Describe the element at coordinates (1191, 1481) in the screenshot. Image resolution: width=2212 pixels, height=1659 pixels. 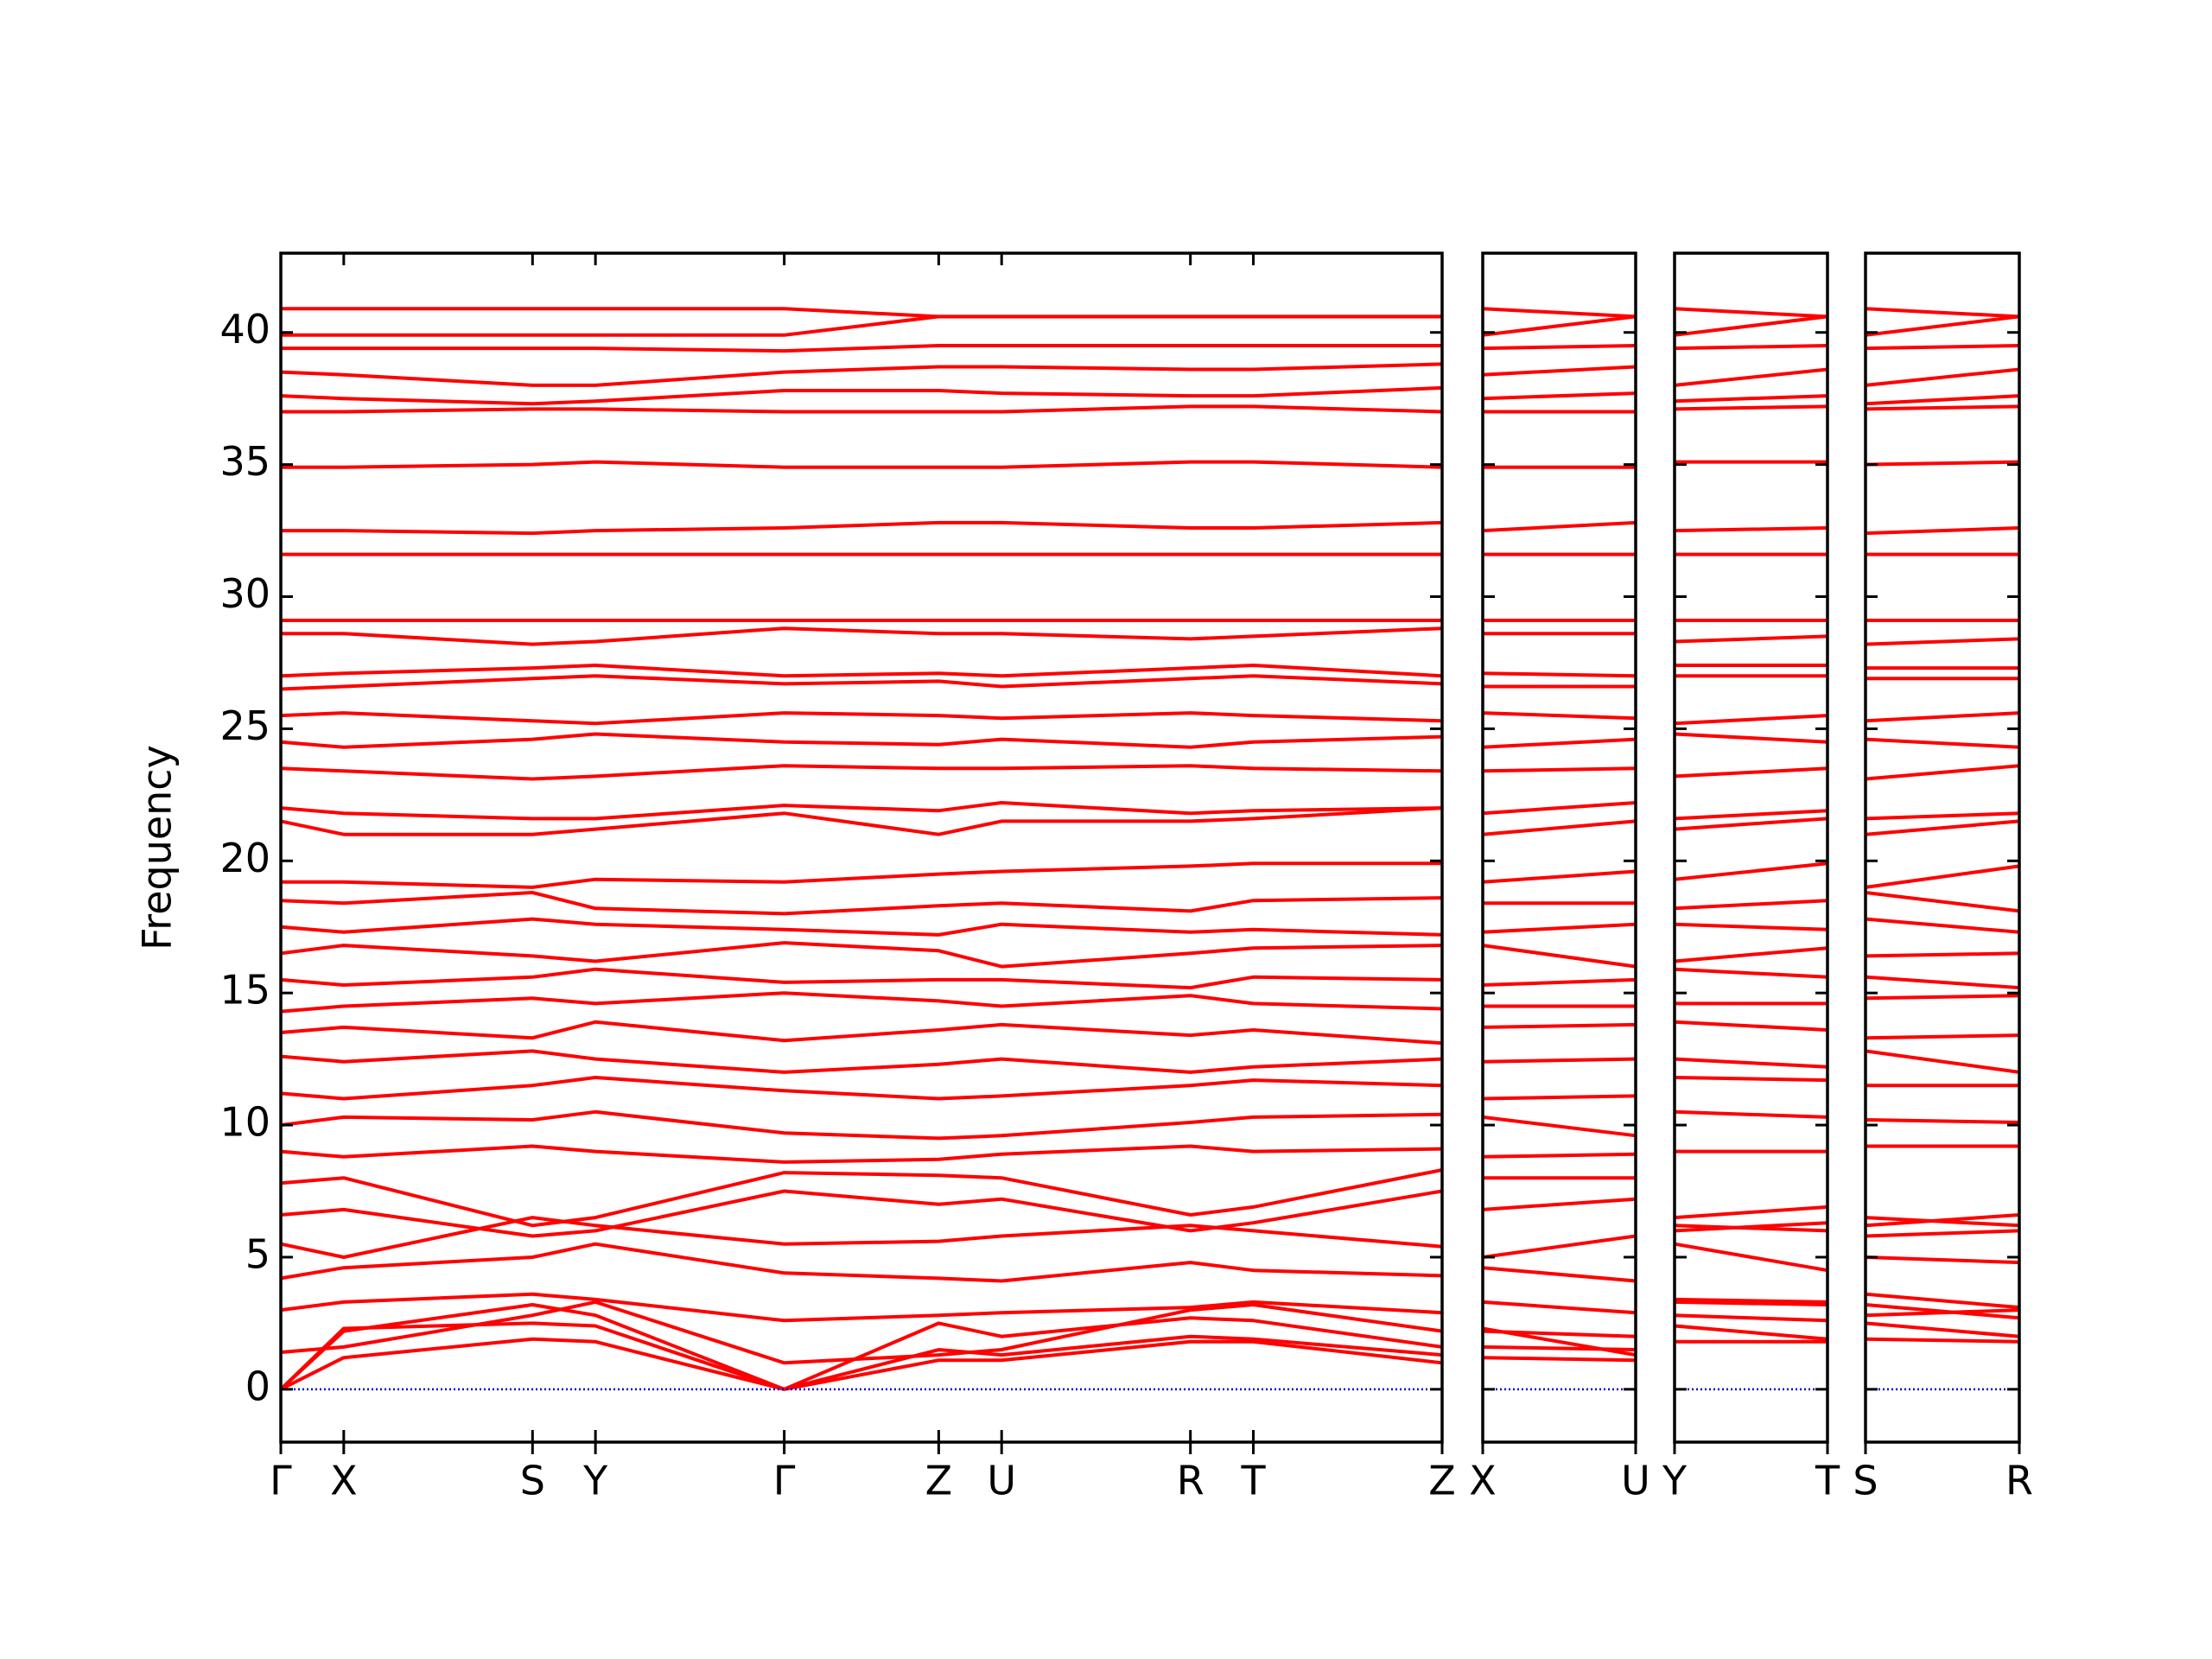
I see `x-tick-label: R` at that location.